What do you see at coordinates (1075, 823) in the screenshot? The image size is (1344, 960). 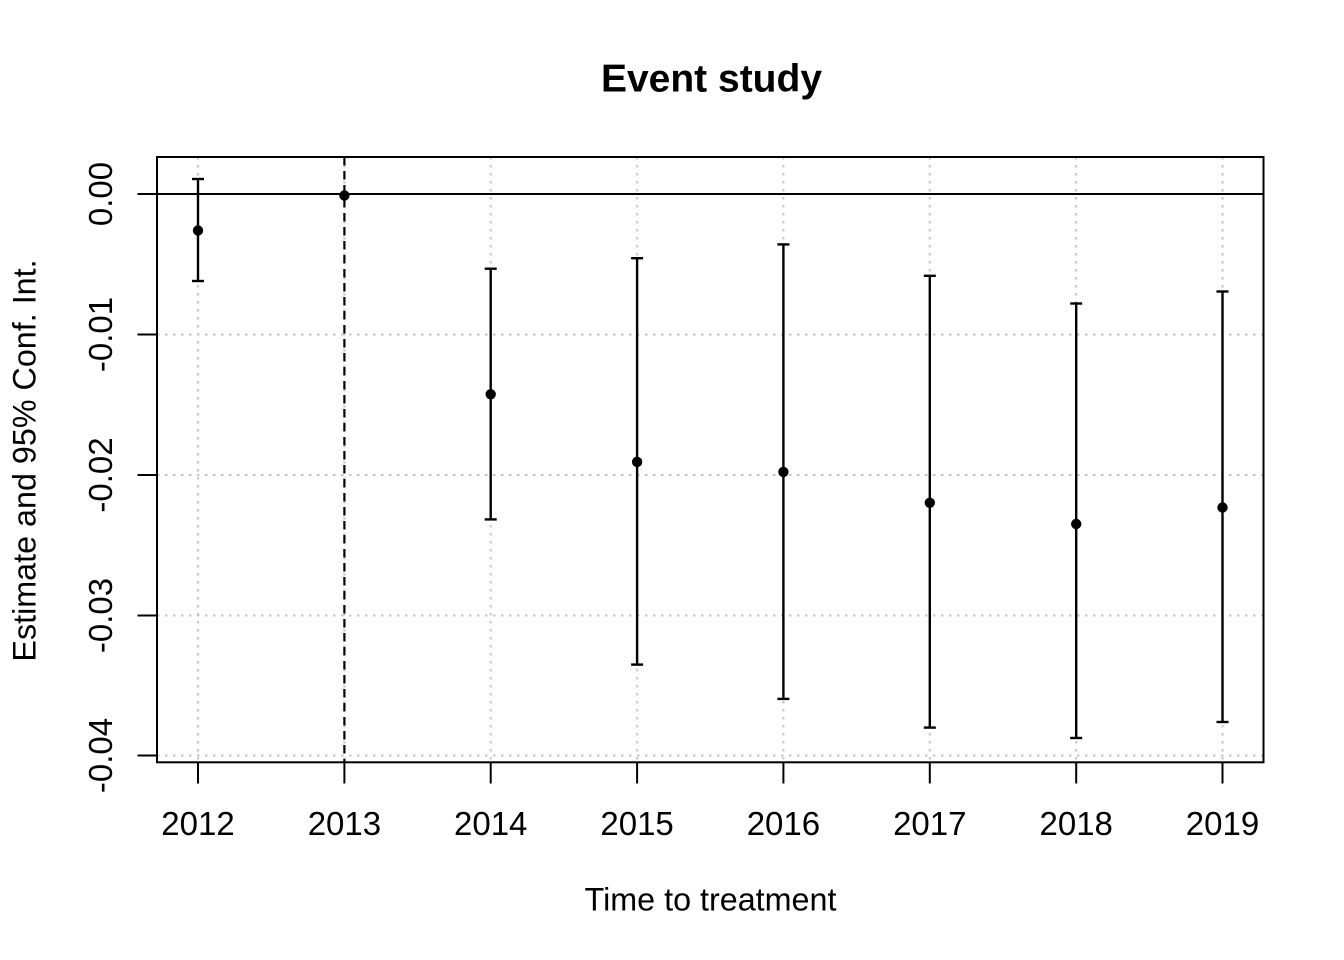 I see `svg-text: 2018` at bounding box center [1075, 823].